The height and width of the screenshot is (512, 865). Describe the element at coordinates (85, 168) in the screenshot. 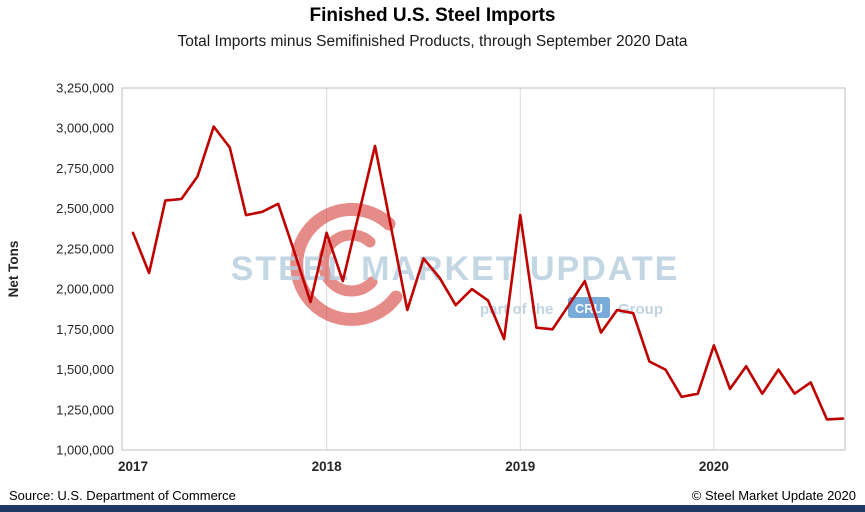

I see `y-tick-label: 2,750,000` at that location.